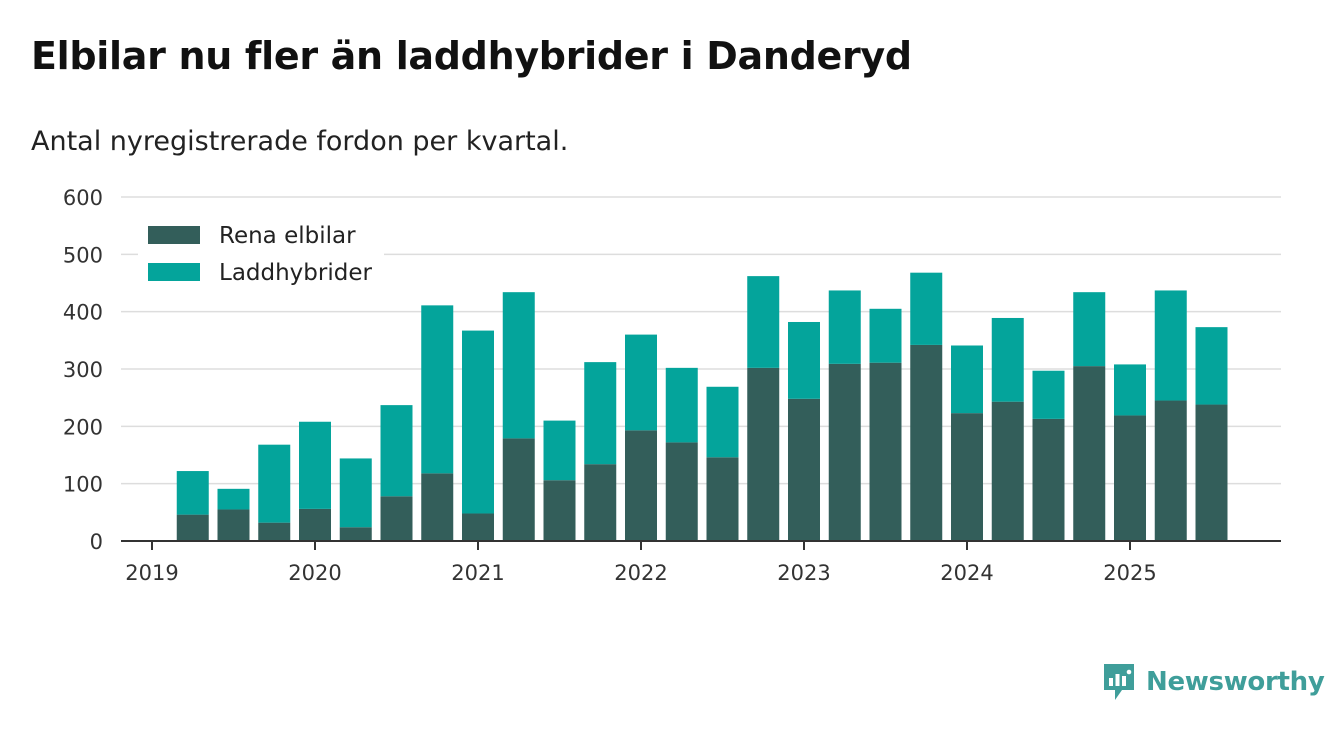  Describe the element at coordinates (640, 573) in the screenshot. I see `x-tick-label: 2022` at that location.